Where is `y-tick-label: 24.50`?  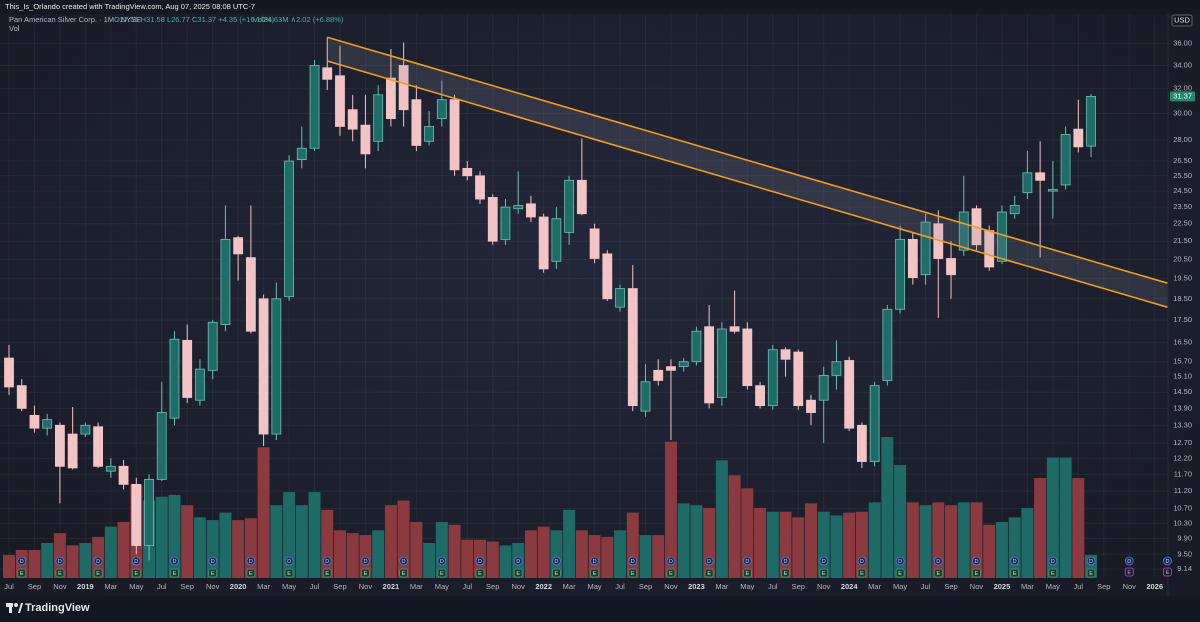 y-tick-label: 24.50 is located at coordinates (1182, 190).